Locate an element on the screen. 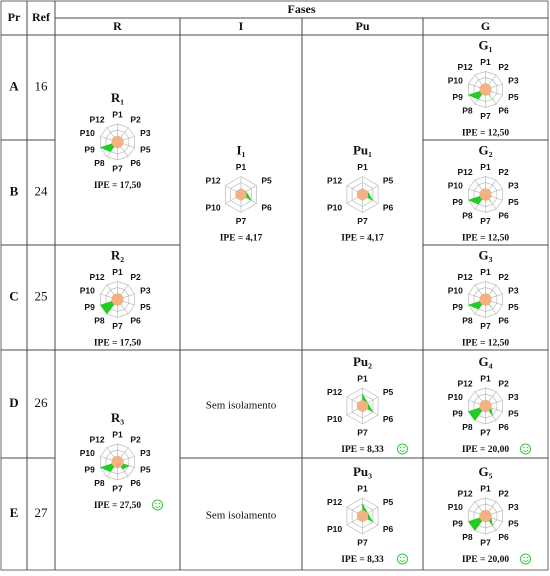 The image size is (550, 576). chart-title: R₂ is located at coordinates (117, 254).